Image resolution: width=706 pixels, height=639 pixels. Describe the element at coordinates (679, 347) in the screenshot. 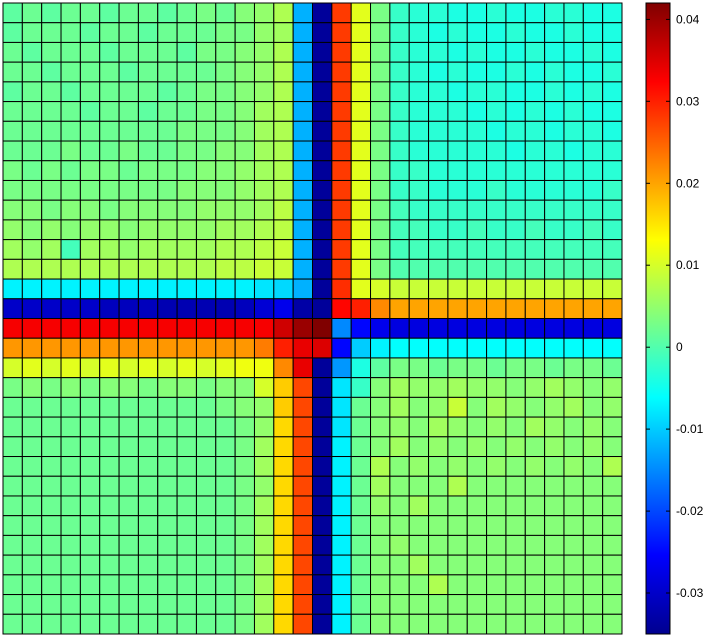

I see `colorbar-tick-label: 0` at that location.